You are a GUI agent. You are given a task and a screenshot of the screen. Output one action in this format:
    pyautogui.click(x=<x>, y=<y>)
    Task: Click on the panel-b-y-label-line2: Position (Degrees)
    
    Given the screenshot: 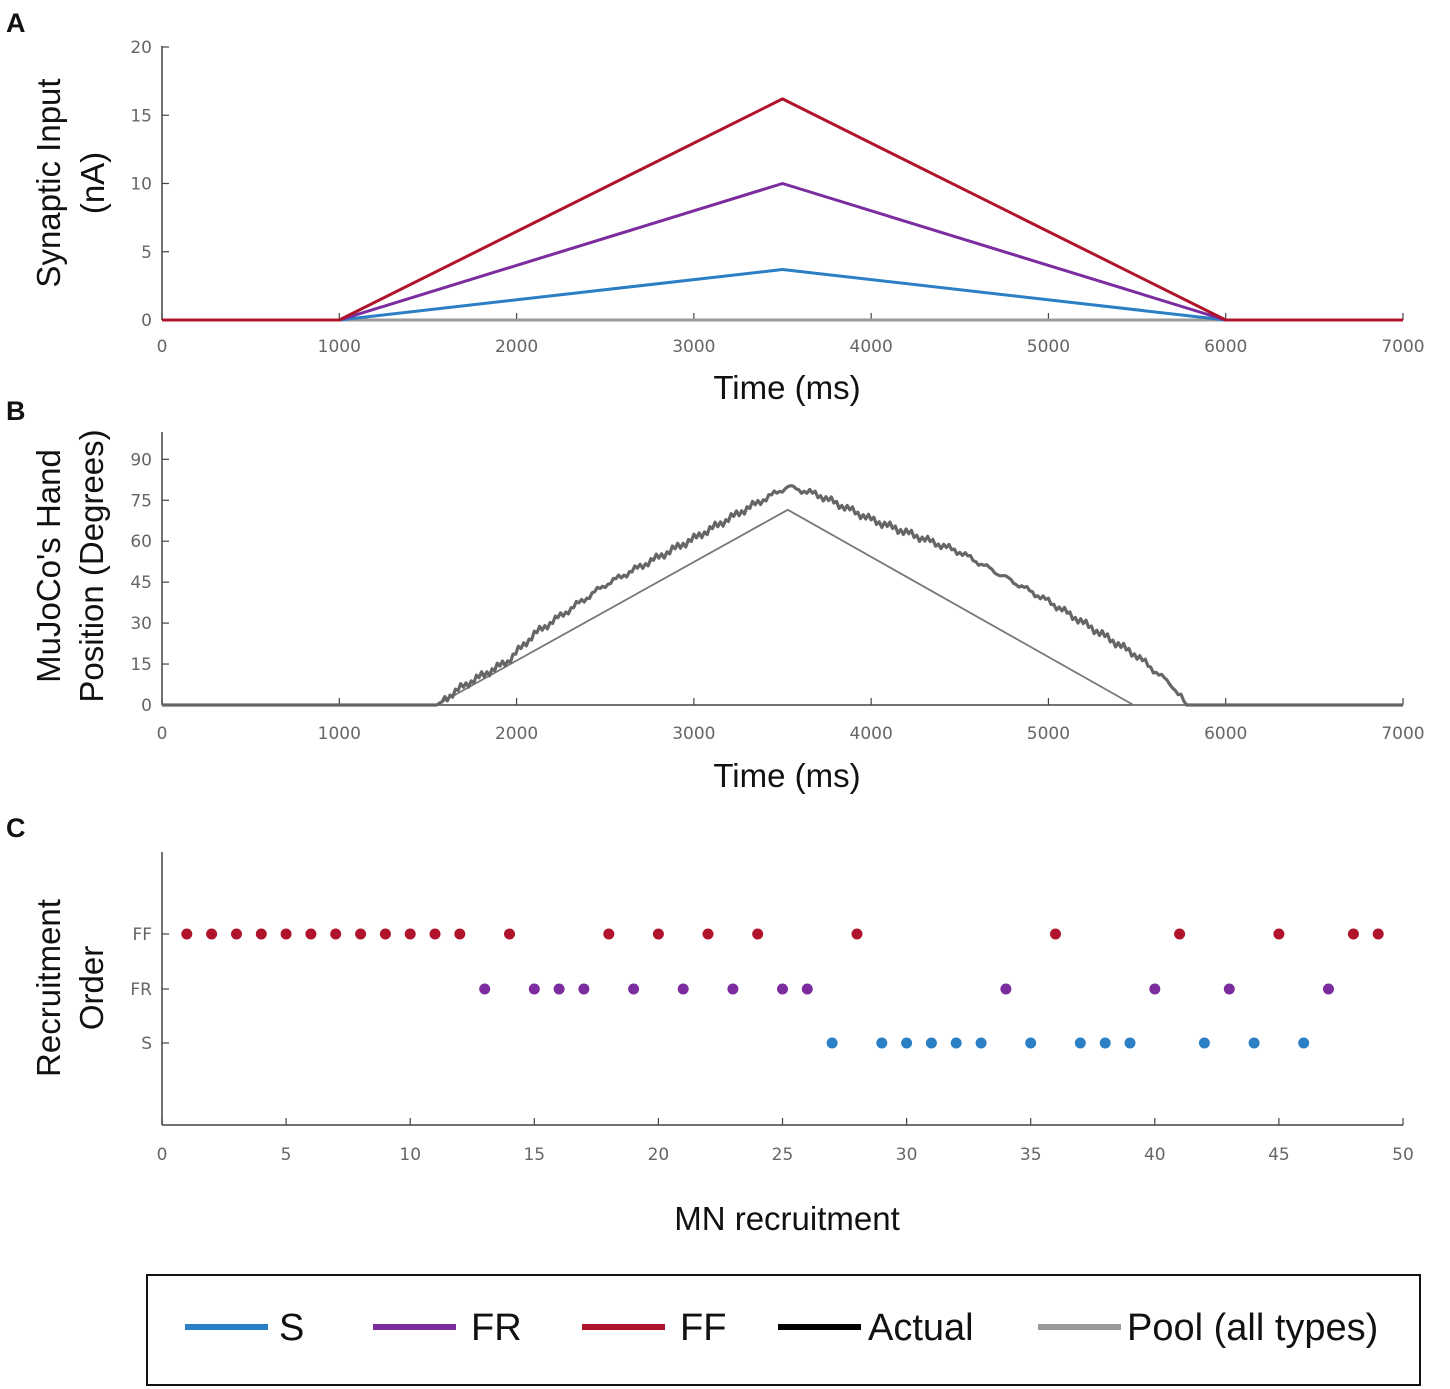 What is the action you would take?
    pyautogui.click(x=91, y=565)
    